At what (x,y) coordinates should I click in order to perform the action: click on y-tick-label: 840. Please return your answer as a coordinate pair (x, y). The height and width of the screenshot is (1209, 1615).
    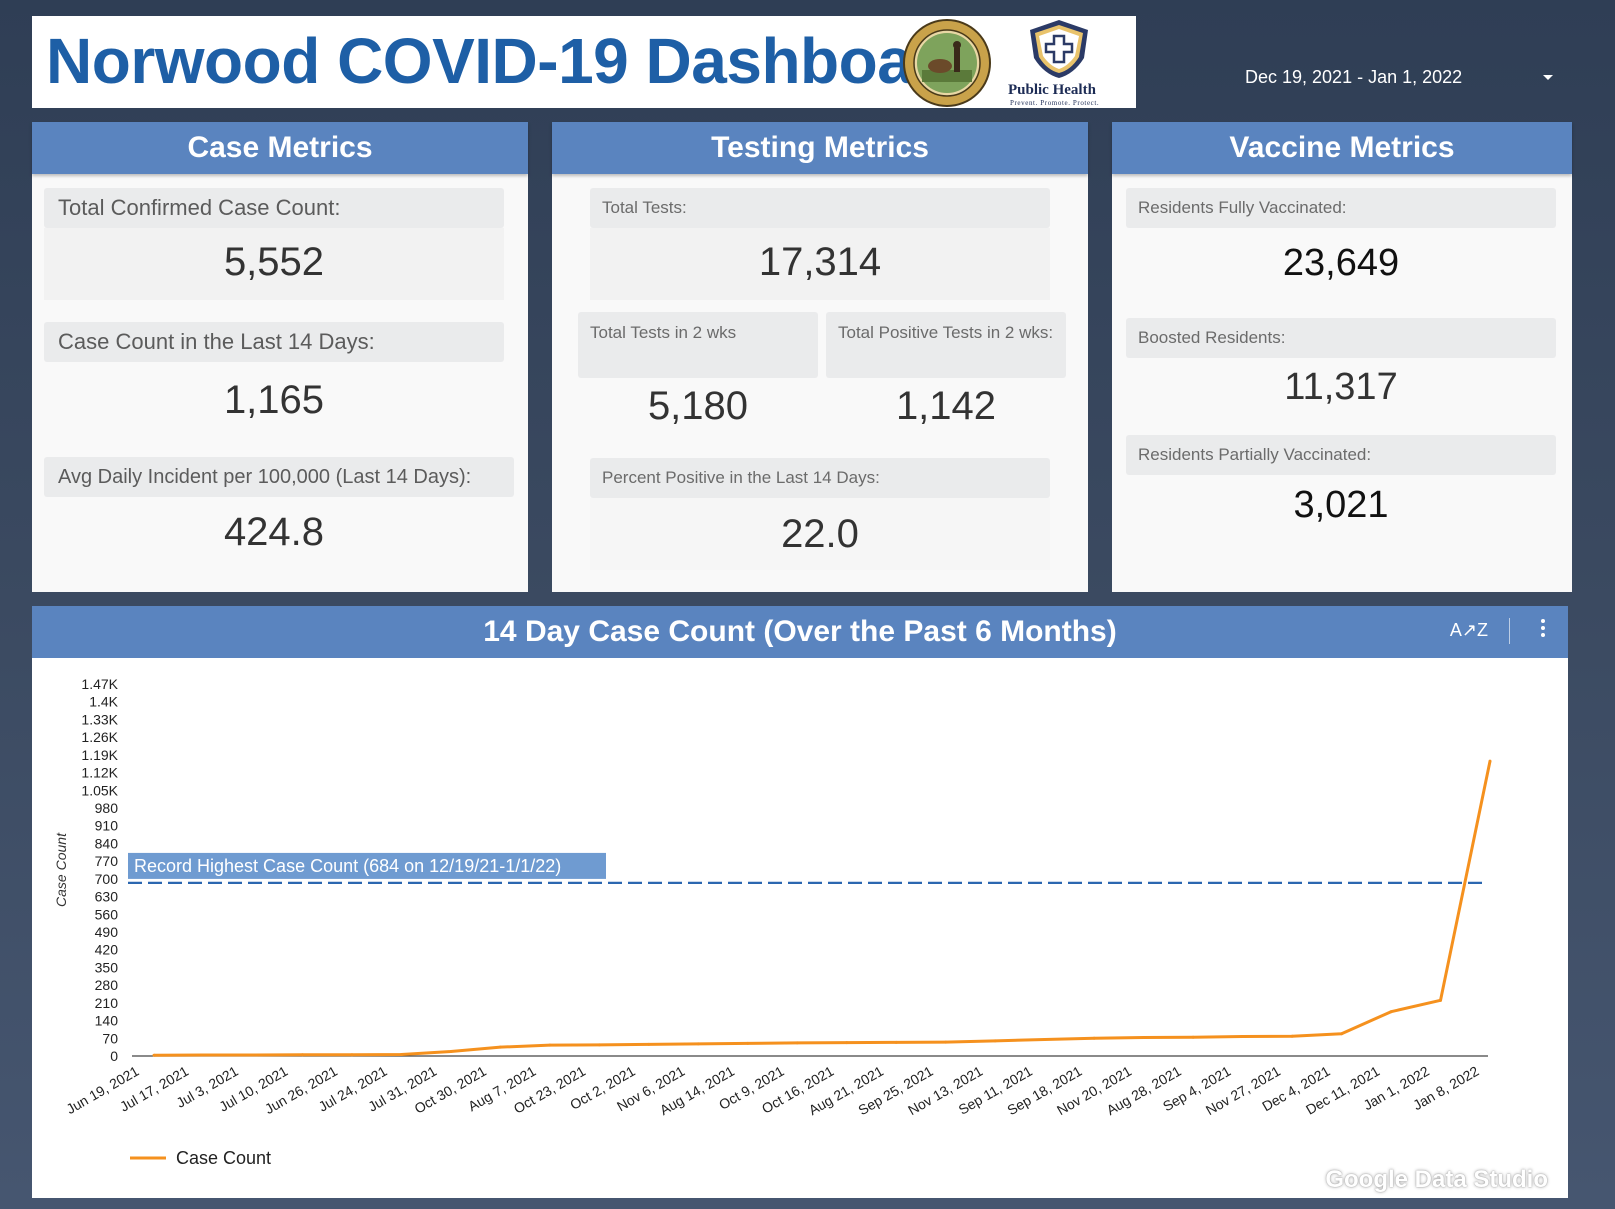
    Looking at the image, I should click on (107, 843).